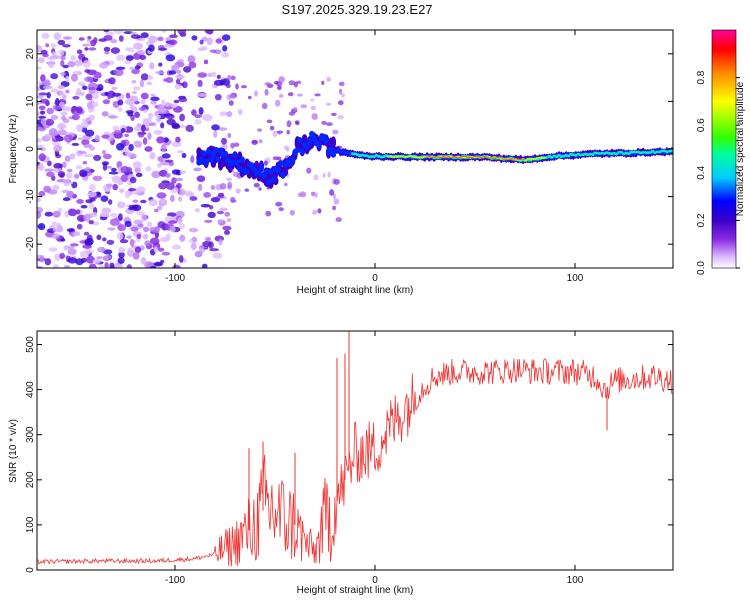  I want to click on colorbar-ticks: 0.0 0.2 0.4 0.6 0.8, so click(718, 172).